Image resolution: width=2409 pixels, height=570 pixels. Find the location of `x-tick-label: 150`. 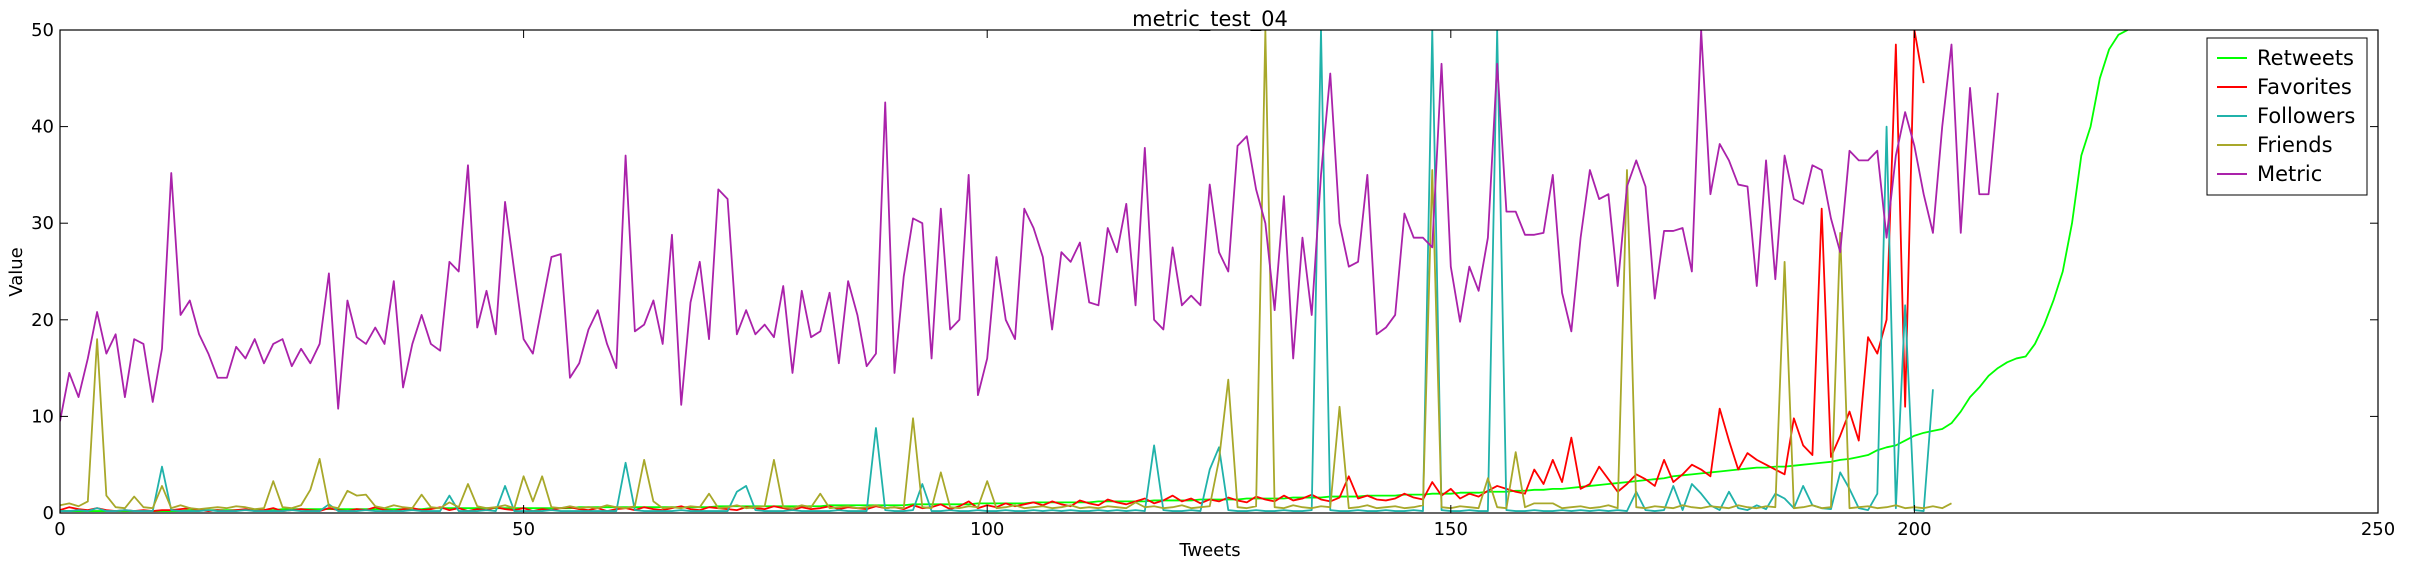

x-tick-label: 150 is located at coordinates (1451, 529).